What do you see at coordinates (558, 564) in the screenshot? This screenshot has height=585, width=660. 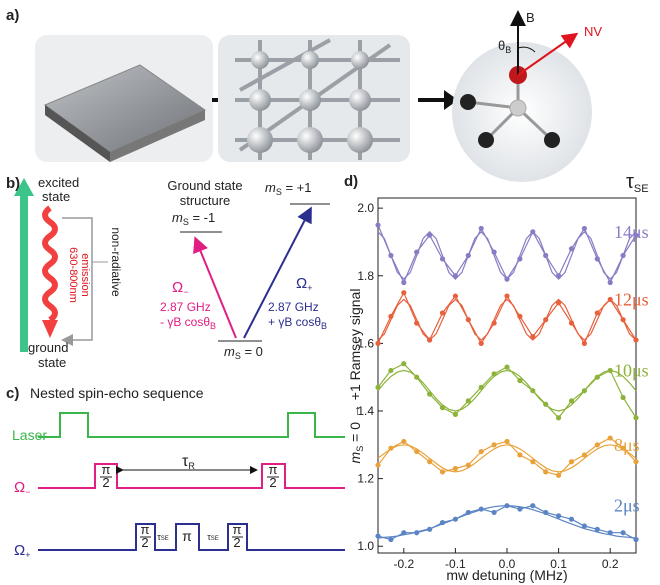 I see `x-tick-label: 0.1` at bounding box center [558, 564].